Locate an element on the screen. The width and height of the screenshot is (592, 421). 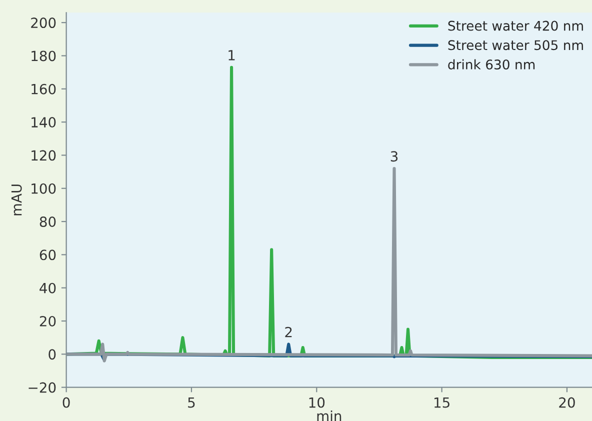
legend-label: drink 630 nm is located at coordinates (491, 64).